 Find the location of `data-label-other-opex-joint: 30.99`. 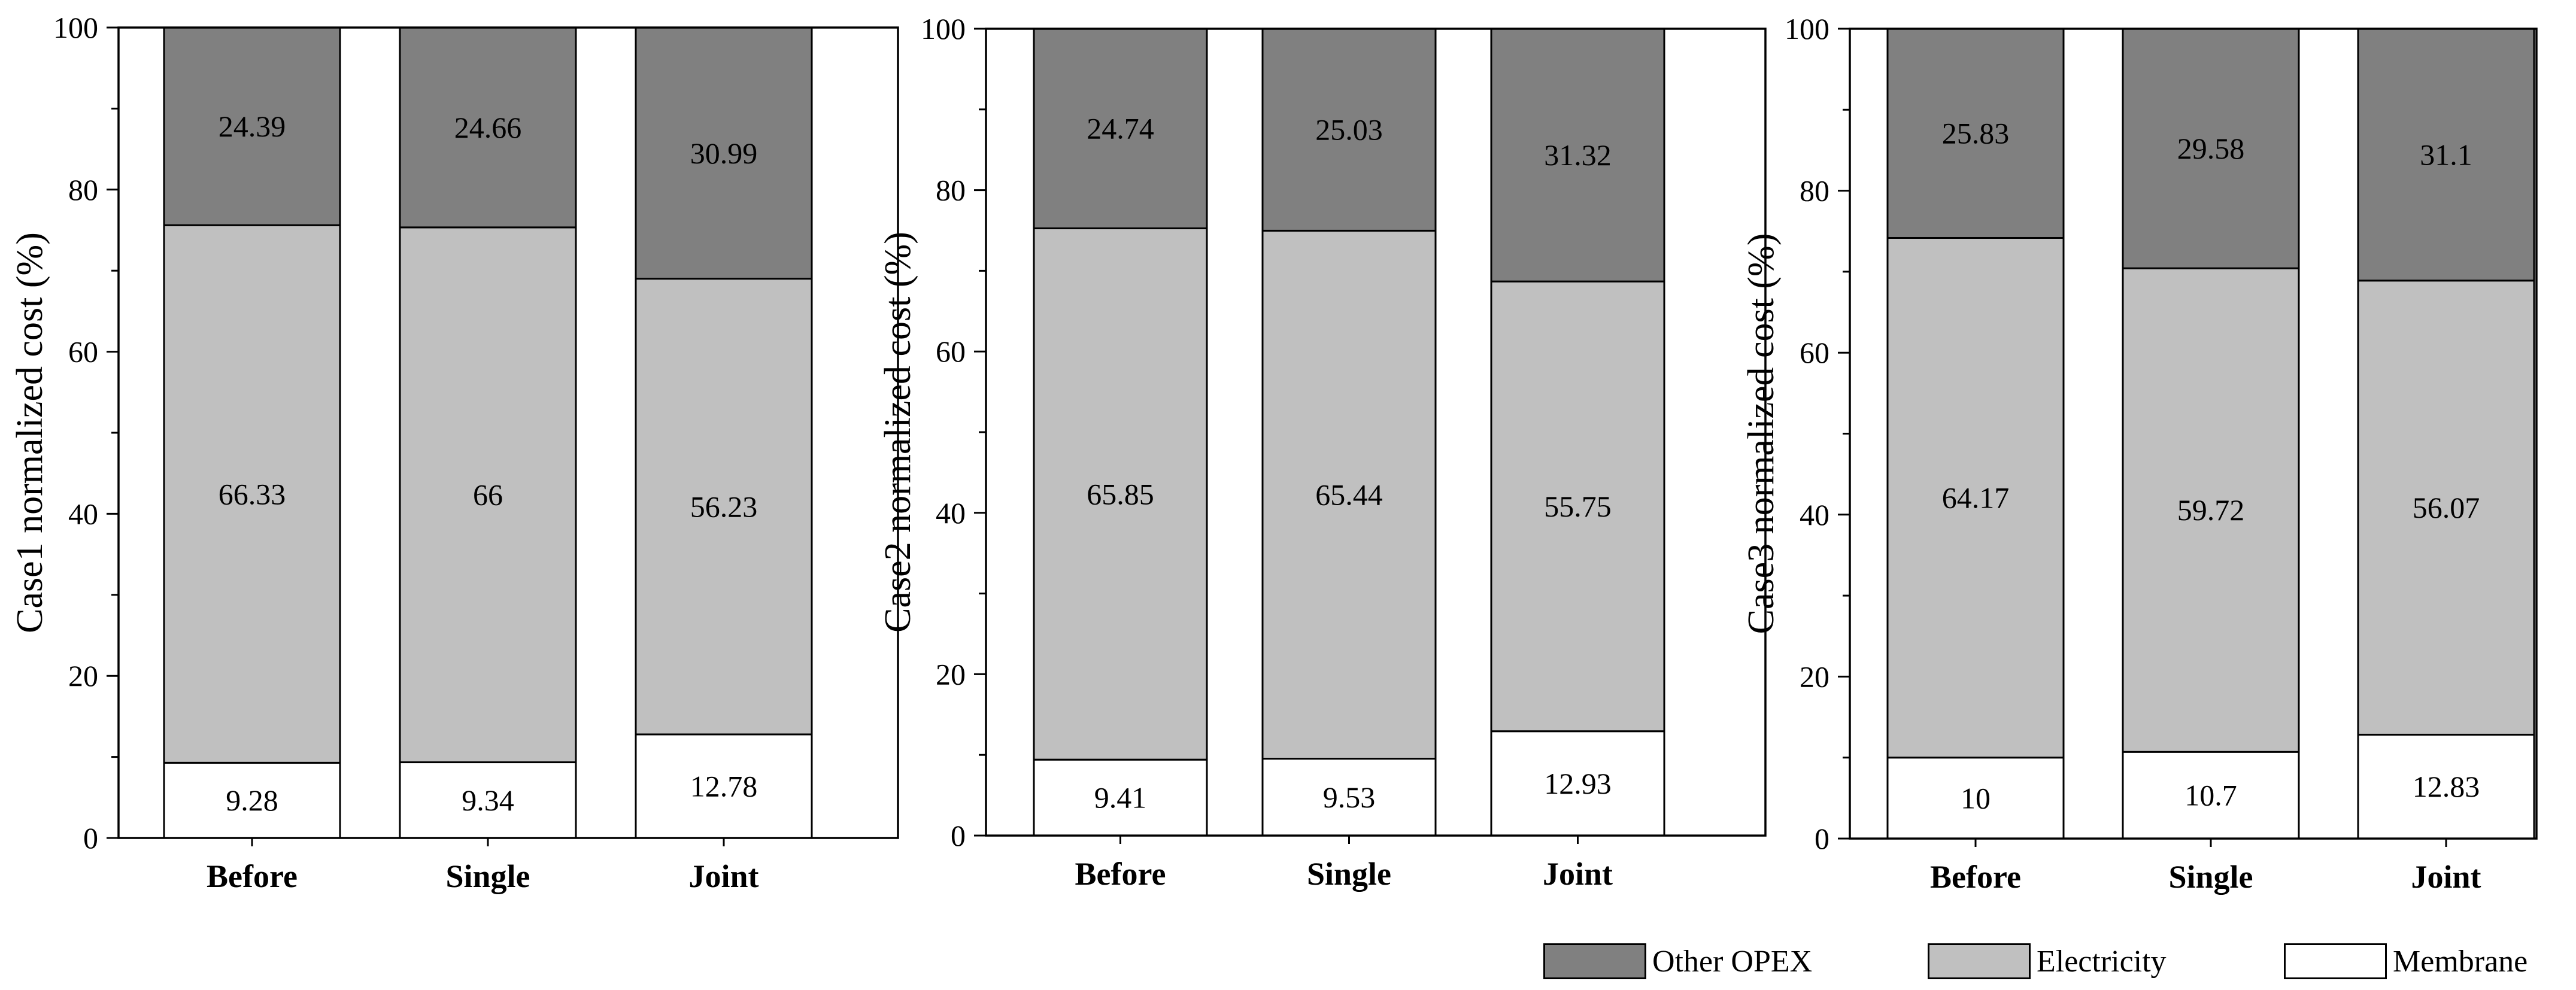

data-label-other-opex-joint: 30.99 is located at coordinates (724, 153).